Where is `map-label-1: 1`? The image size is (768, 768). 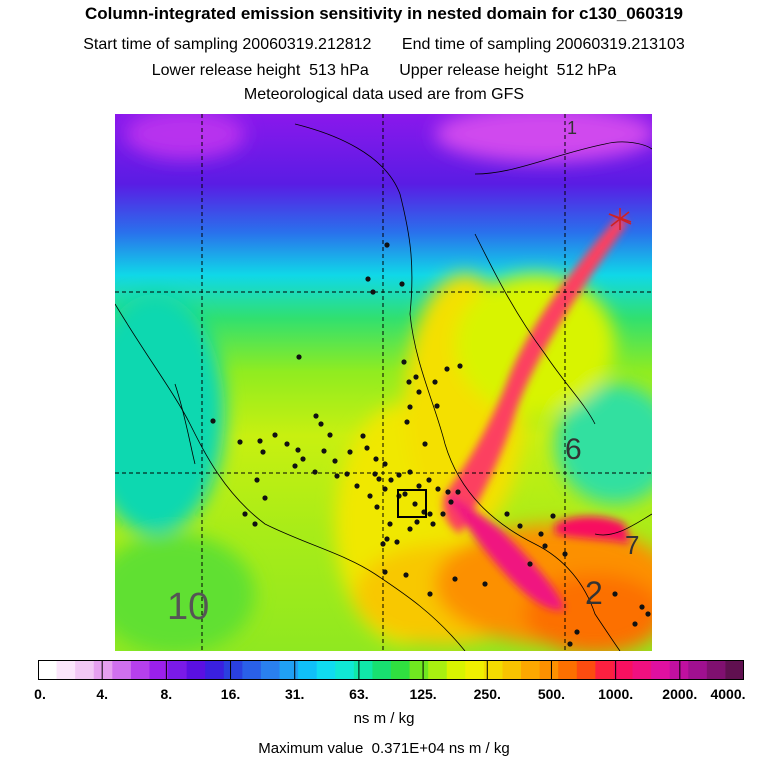 map-label-1: 1 is located at coordinates (572, 128).